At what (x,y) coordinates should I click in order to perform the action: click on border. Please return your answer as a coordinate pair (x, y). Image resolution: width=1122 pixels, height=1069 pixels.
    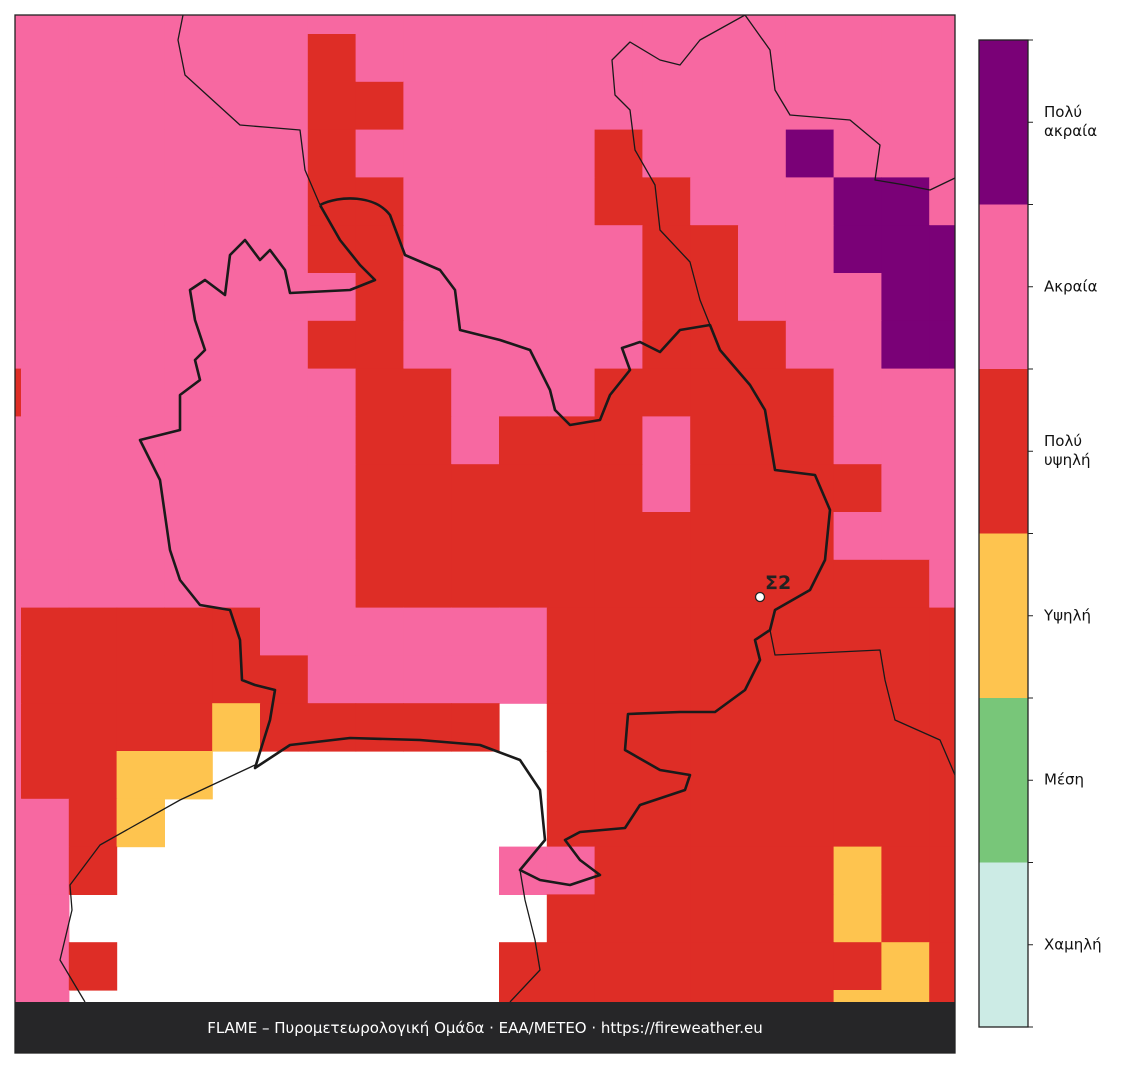
    Looking at the image, I should click on (525, 935).